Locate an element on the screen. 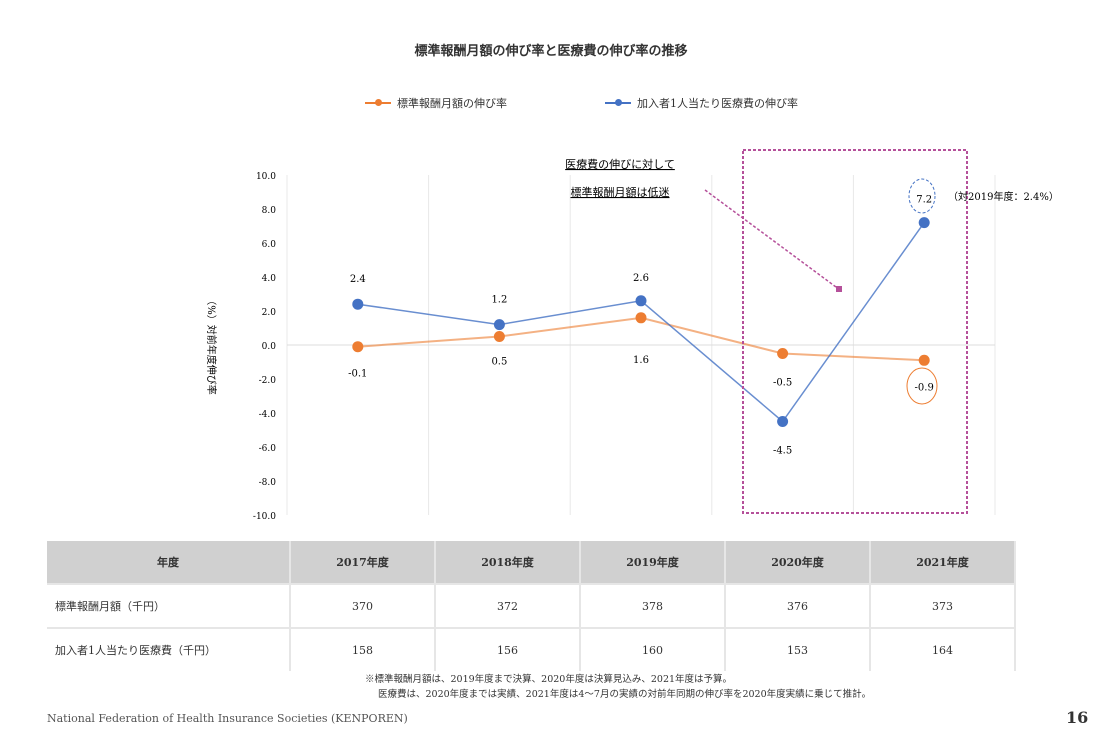 This screenshot has width=1102, height=738. table-cell: 372 is located at coordinates (508, 605).